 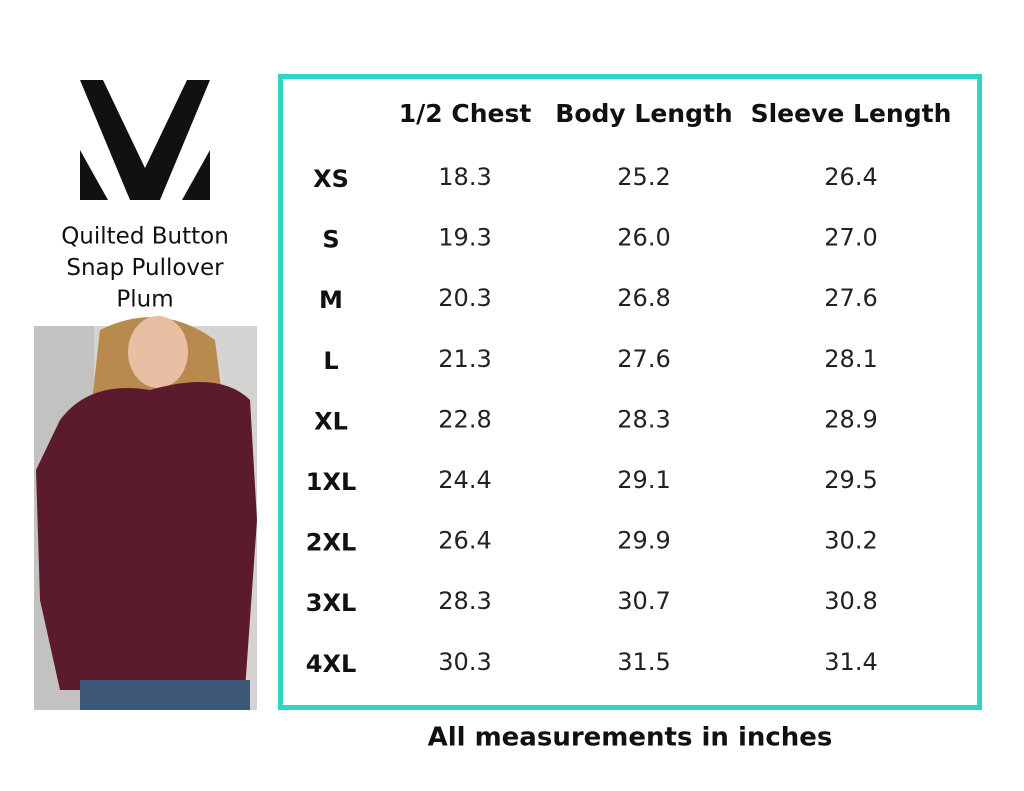 What do you see at coordinates (464, 177) in the screenshot?
I see `measurement: 18.3` at bounding box center [464, 177].